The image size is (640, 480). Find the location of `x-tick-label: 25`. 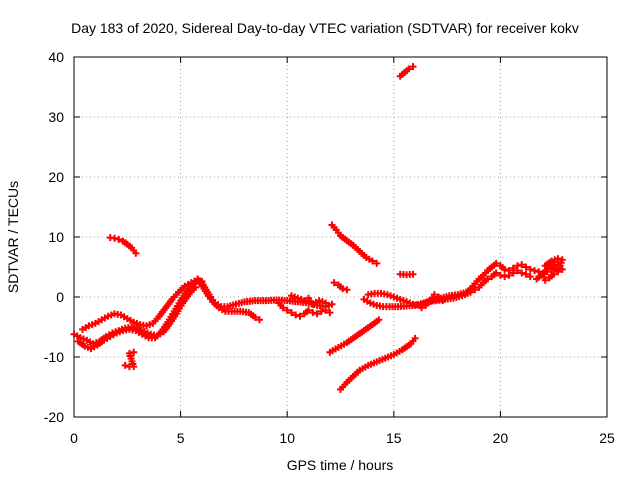

x-tick-label: 25 is located at coordinates (607, 438).